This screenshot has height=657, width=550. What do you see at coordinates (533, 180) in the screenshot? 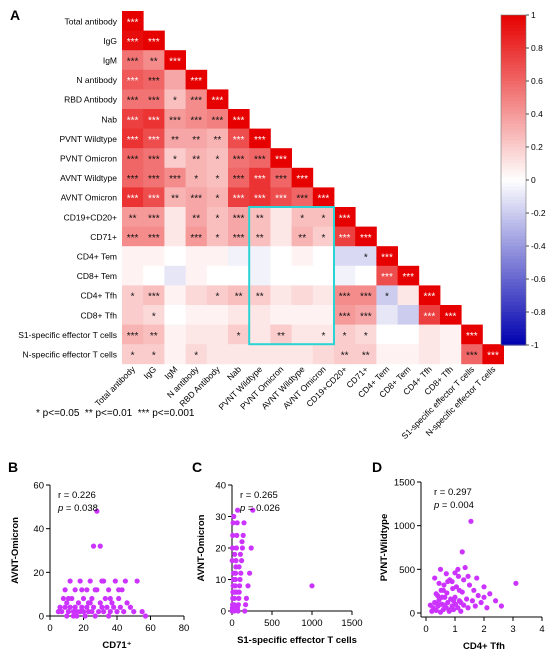
I see `colorbar-tick-label: 0` at bounding box center [533, 180].